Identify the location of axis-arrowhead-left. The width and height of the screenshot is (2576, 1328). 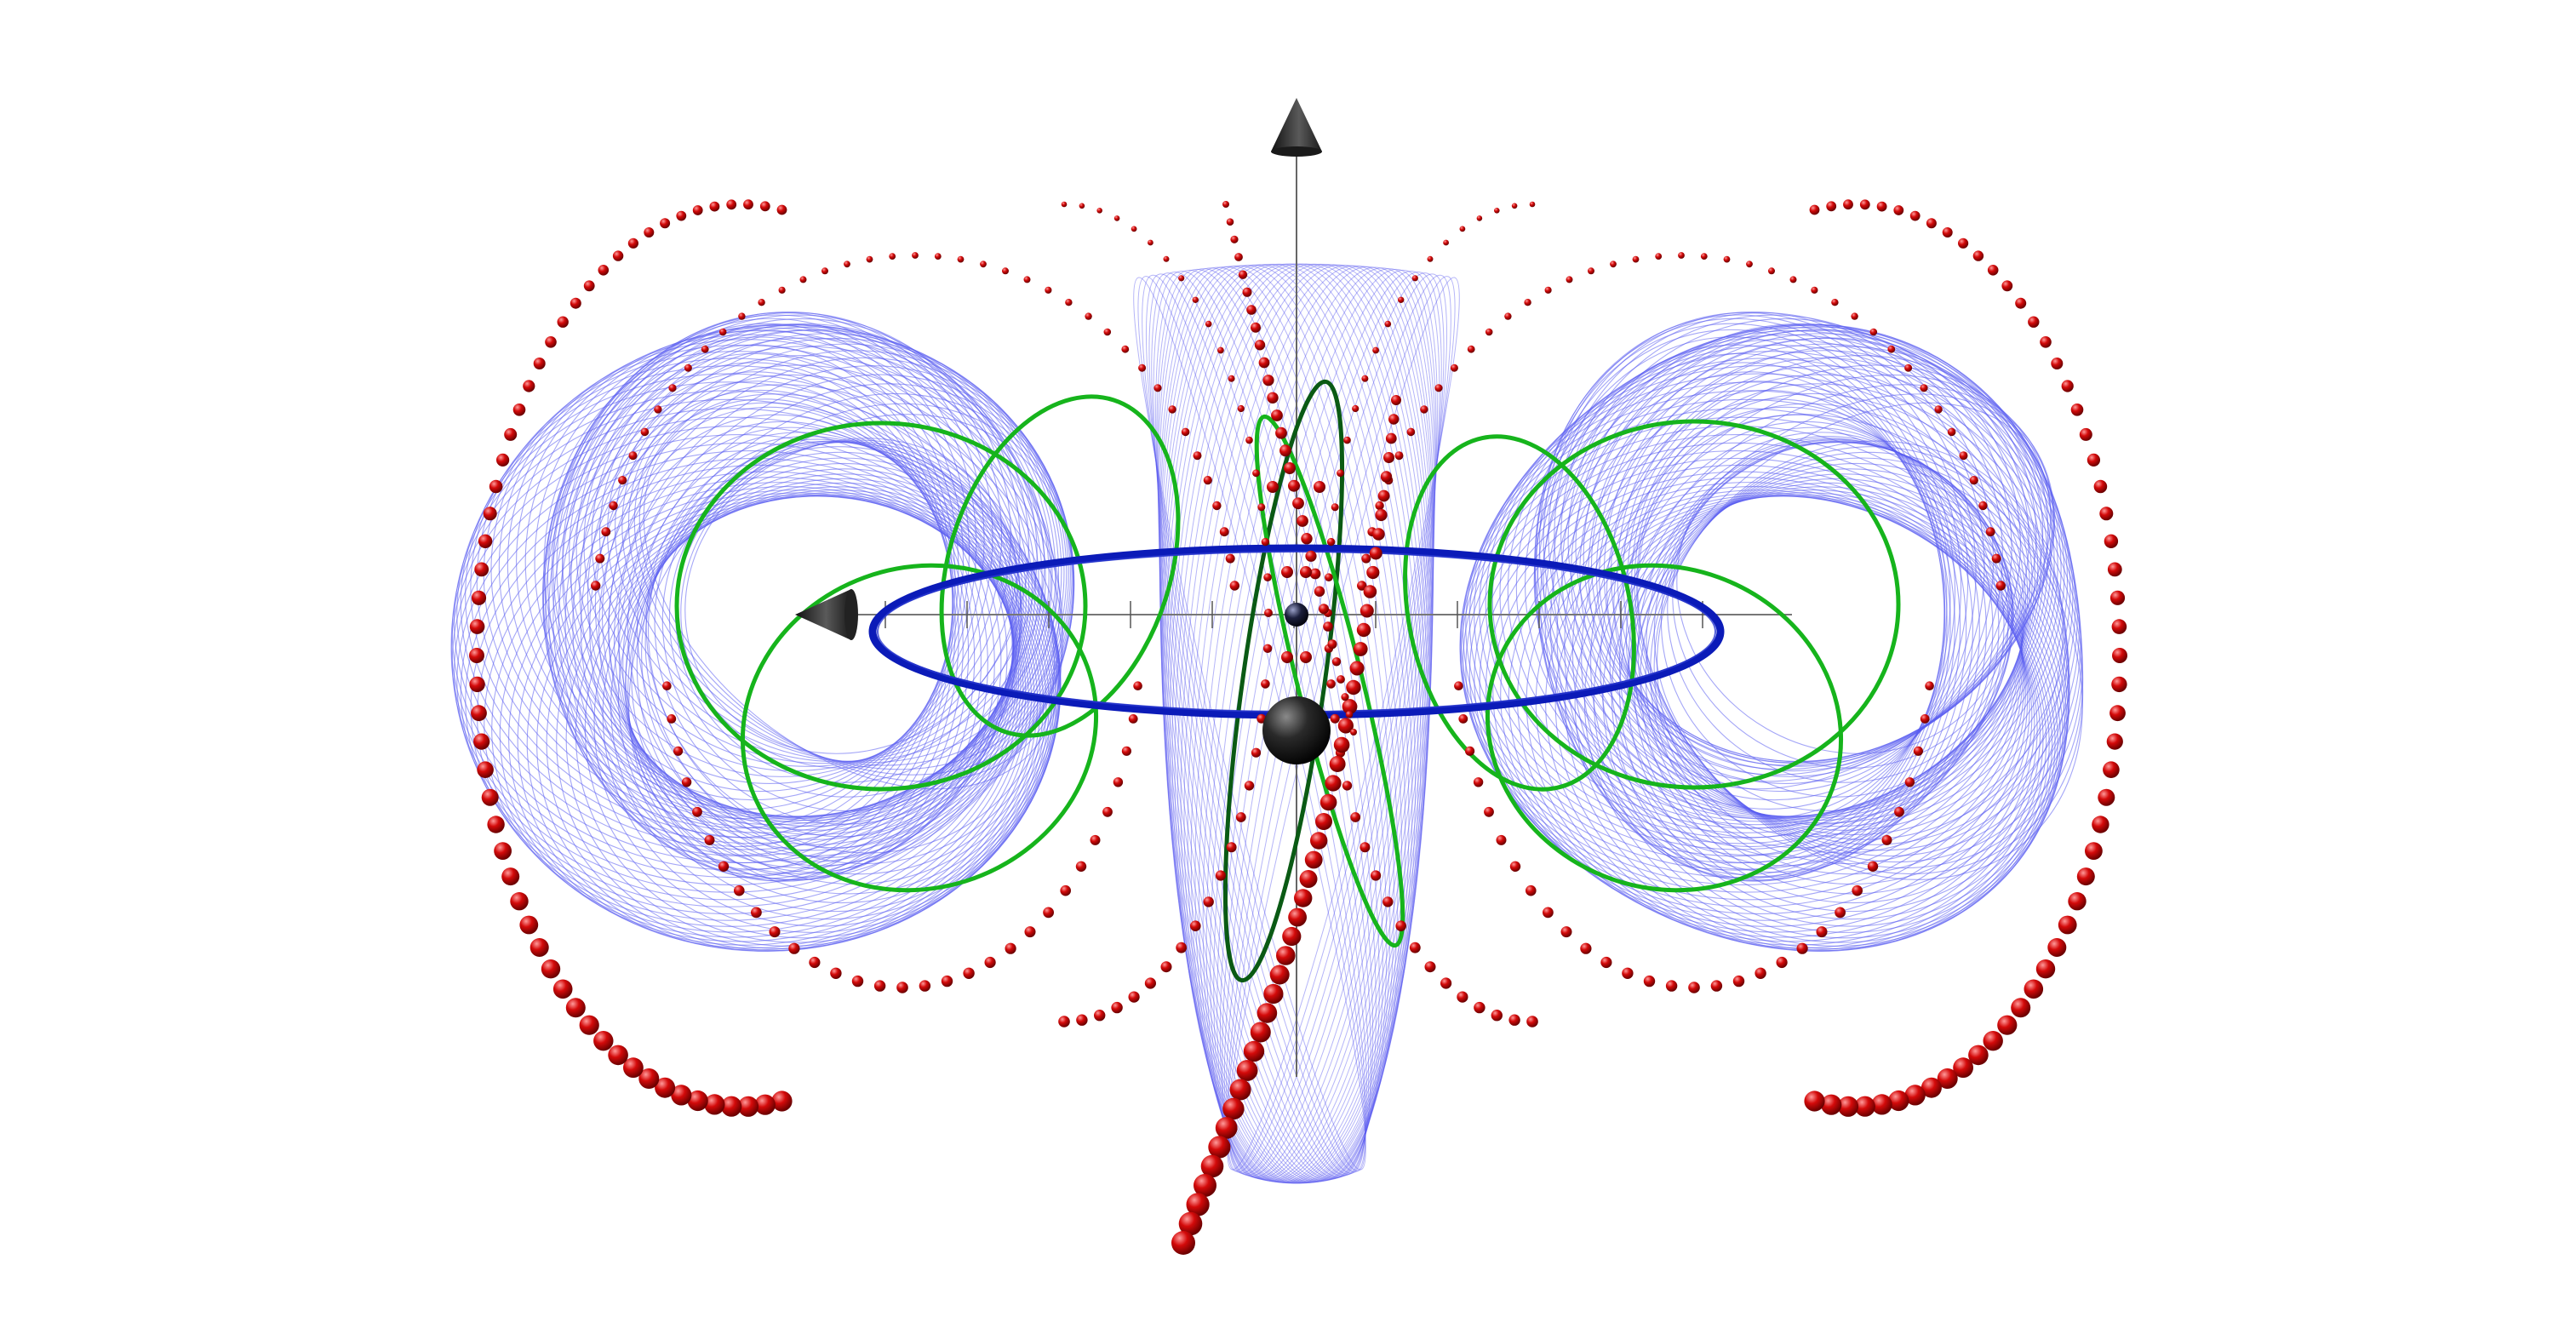
(827, 614).